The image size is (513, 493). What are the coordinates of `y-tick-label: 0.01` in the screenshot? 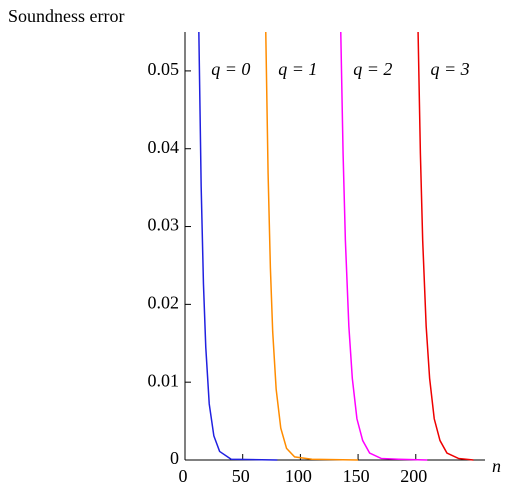 It's located at (164, 380).